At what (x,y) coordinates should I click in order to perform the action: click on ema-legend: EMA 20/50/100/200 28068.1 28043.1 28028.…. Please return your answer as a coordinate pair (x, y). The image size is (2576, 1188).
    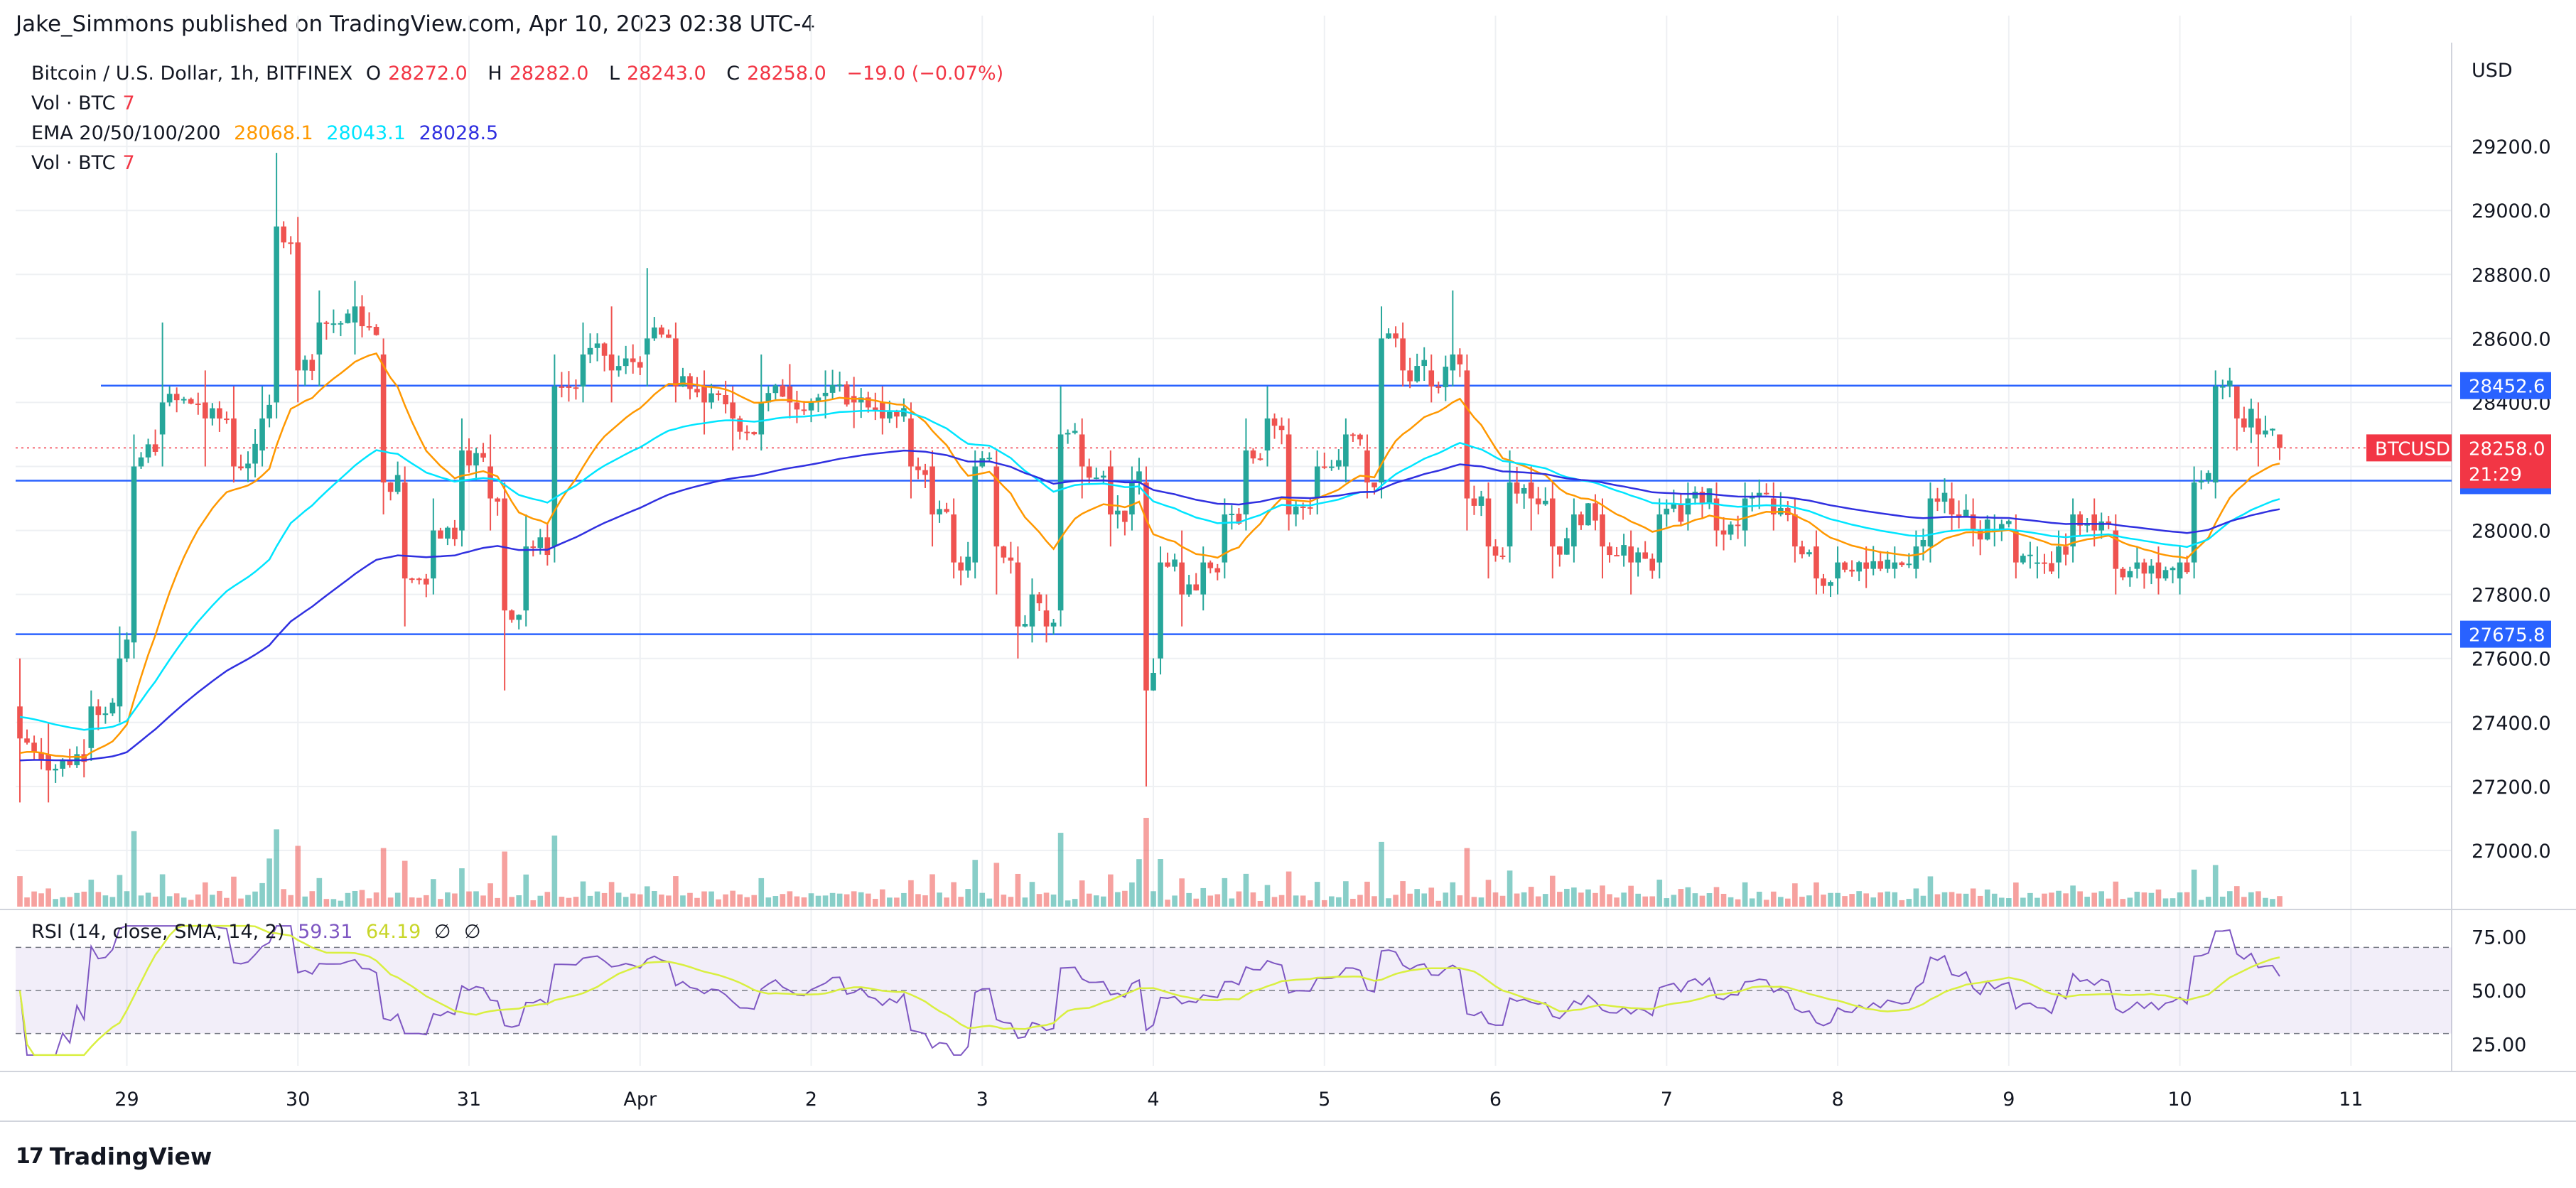
    Looking at the image, I should click on (265, 133).